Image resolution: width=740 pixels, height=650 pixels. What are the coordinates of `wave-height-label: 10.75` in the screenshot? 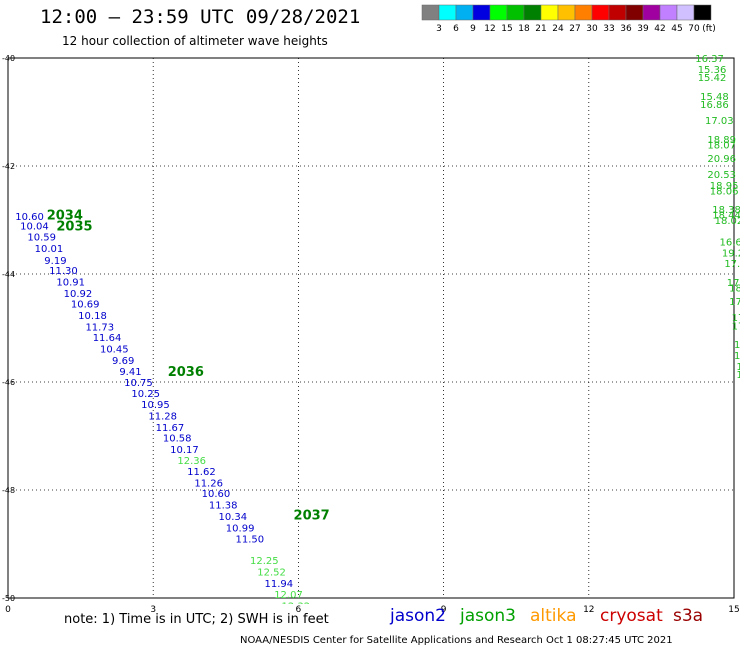 It's located at (138, 383).